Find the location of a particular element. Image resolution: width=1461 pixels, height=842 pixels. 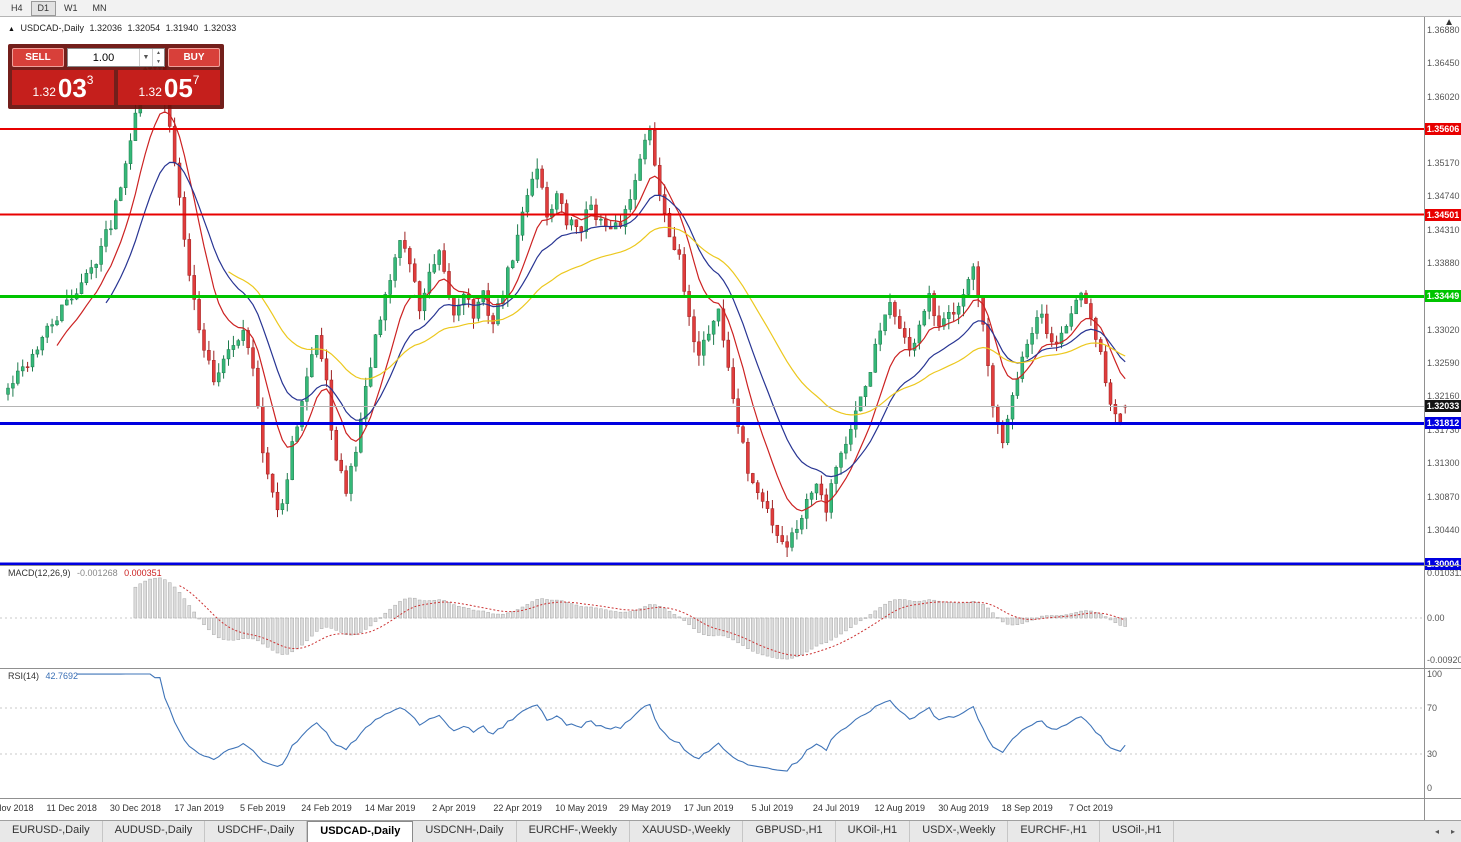

x-axis-label: 30 Aug 2019 is located at coordinates (963, 808).